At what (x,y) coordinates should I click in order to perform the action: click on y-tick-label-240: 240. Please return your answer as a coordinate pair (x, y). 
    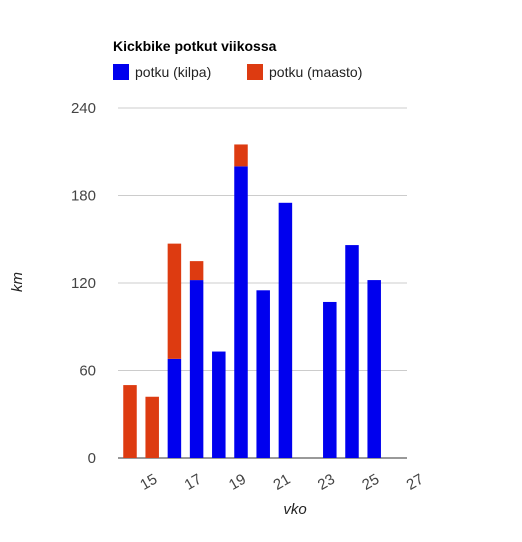
    Looking at the image, I should click on (83, 108).